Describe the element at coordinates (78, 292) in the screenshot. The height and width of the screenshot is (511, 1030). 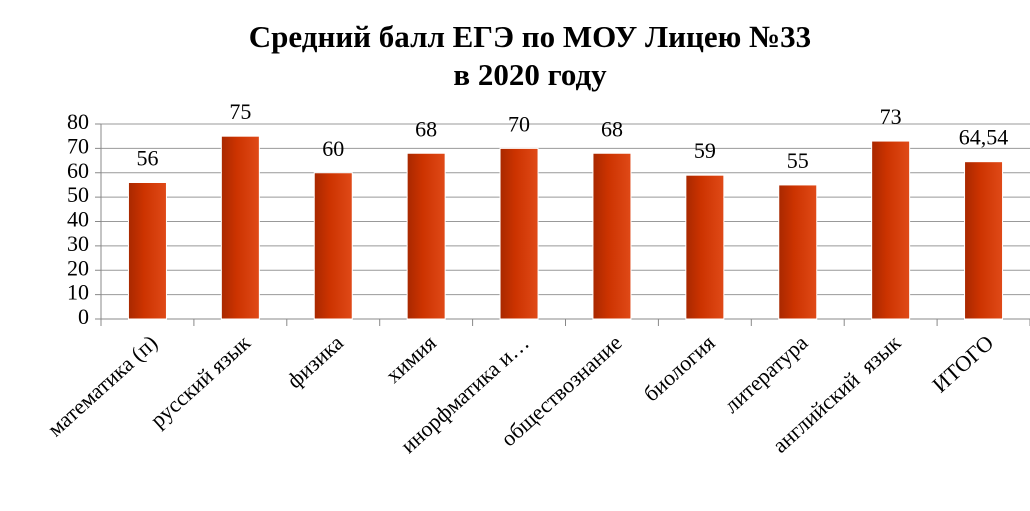
I see `y-tick-label: 10` at that location.